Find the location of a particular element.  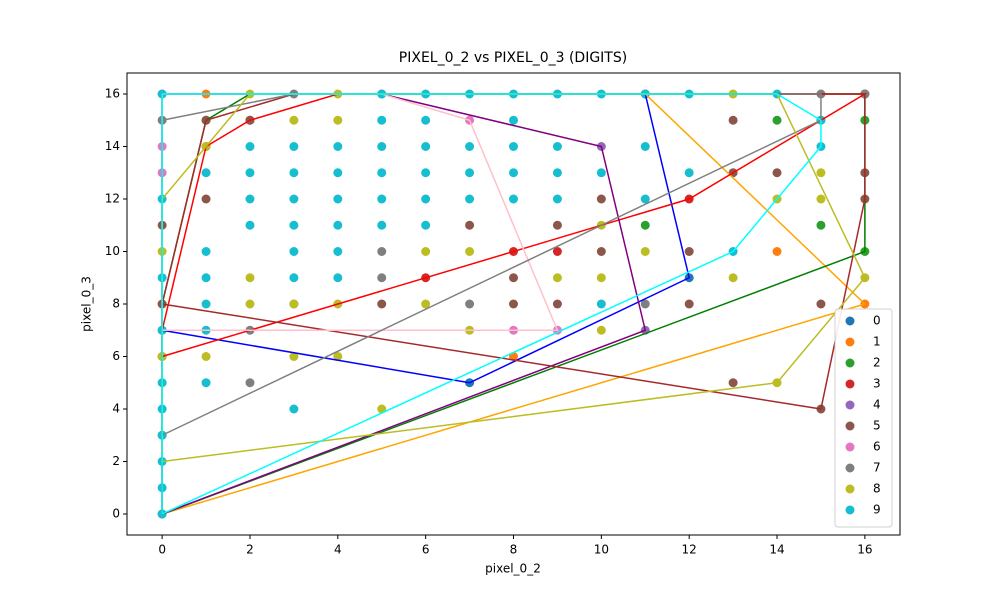

legend-label: 1 is located at coordinates (877, 342).